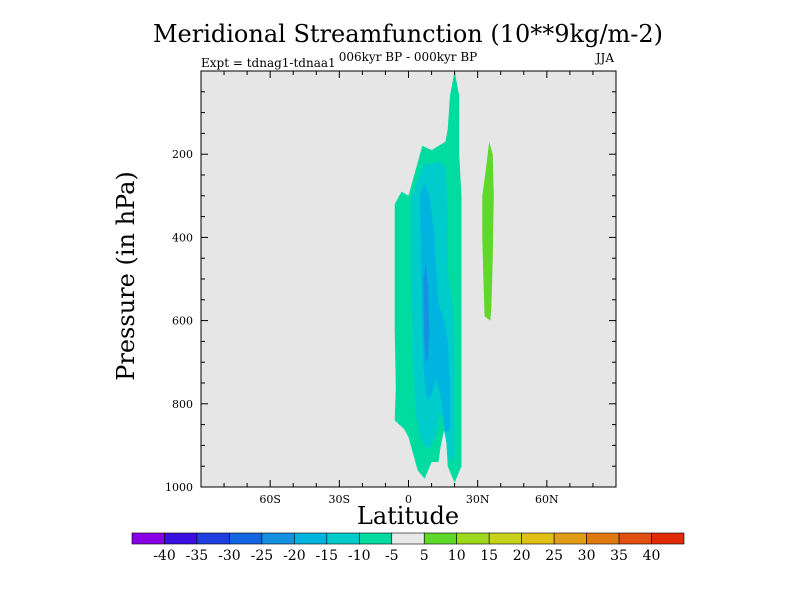 The image size is (800, 600). Describe the element at coordinates (126, 276) in the screenshot. I see `y-axis-label: Pressure (in hPa)` at that location.